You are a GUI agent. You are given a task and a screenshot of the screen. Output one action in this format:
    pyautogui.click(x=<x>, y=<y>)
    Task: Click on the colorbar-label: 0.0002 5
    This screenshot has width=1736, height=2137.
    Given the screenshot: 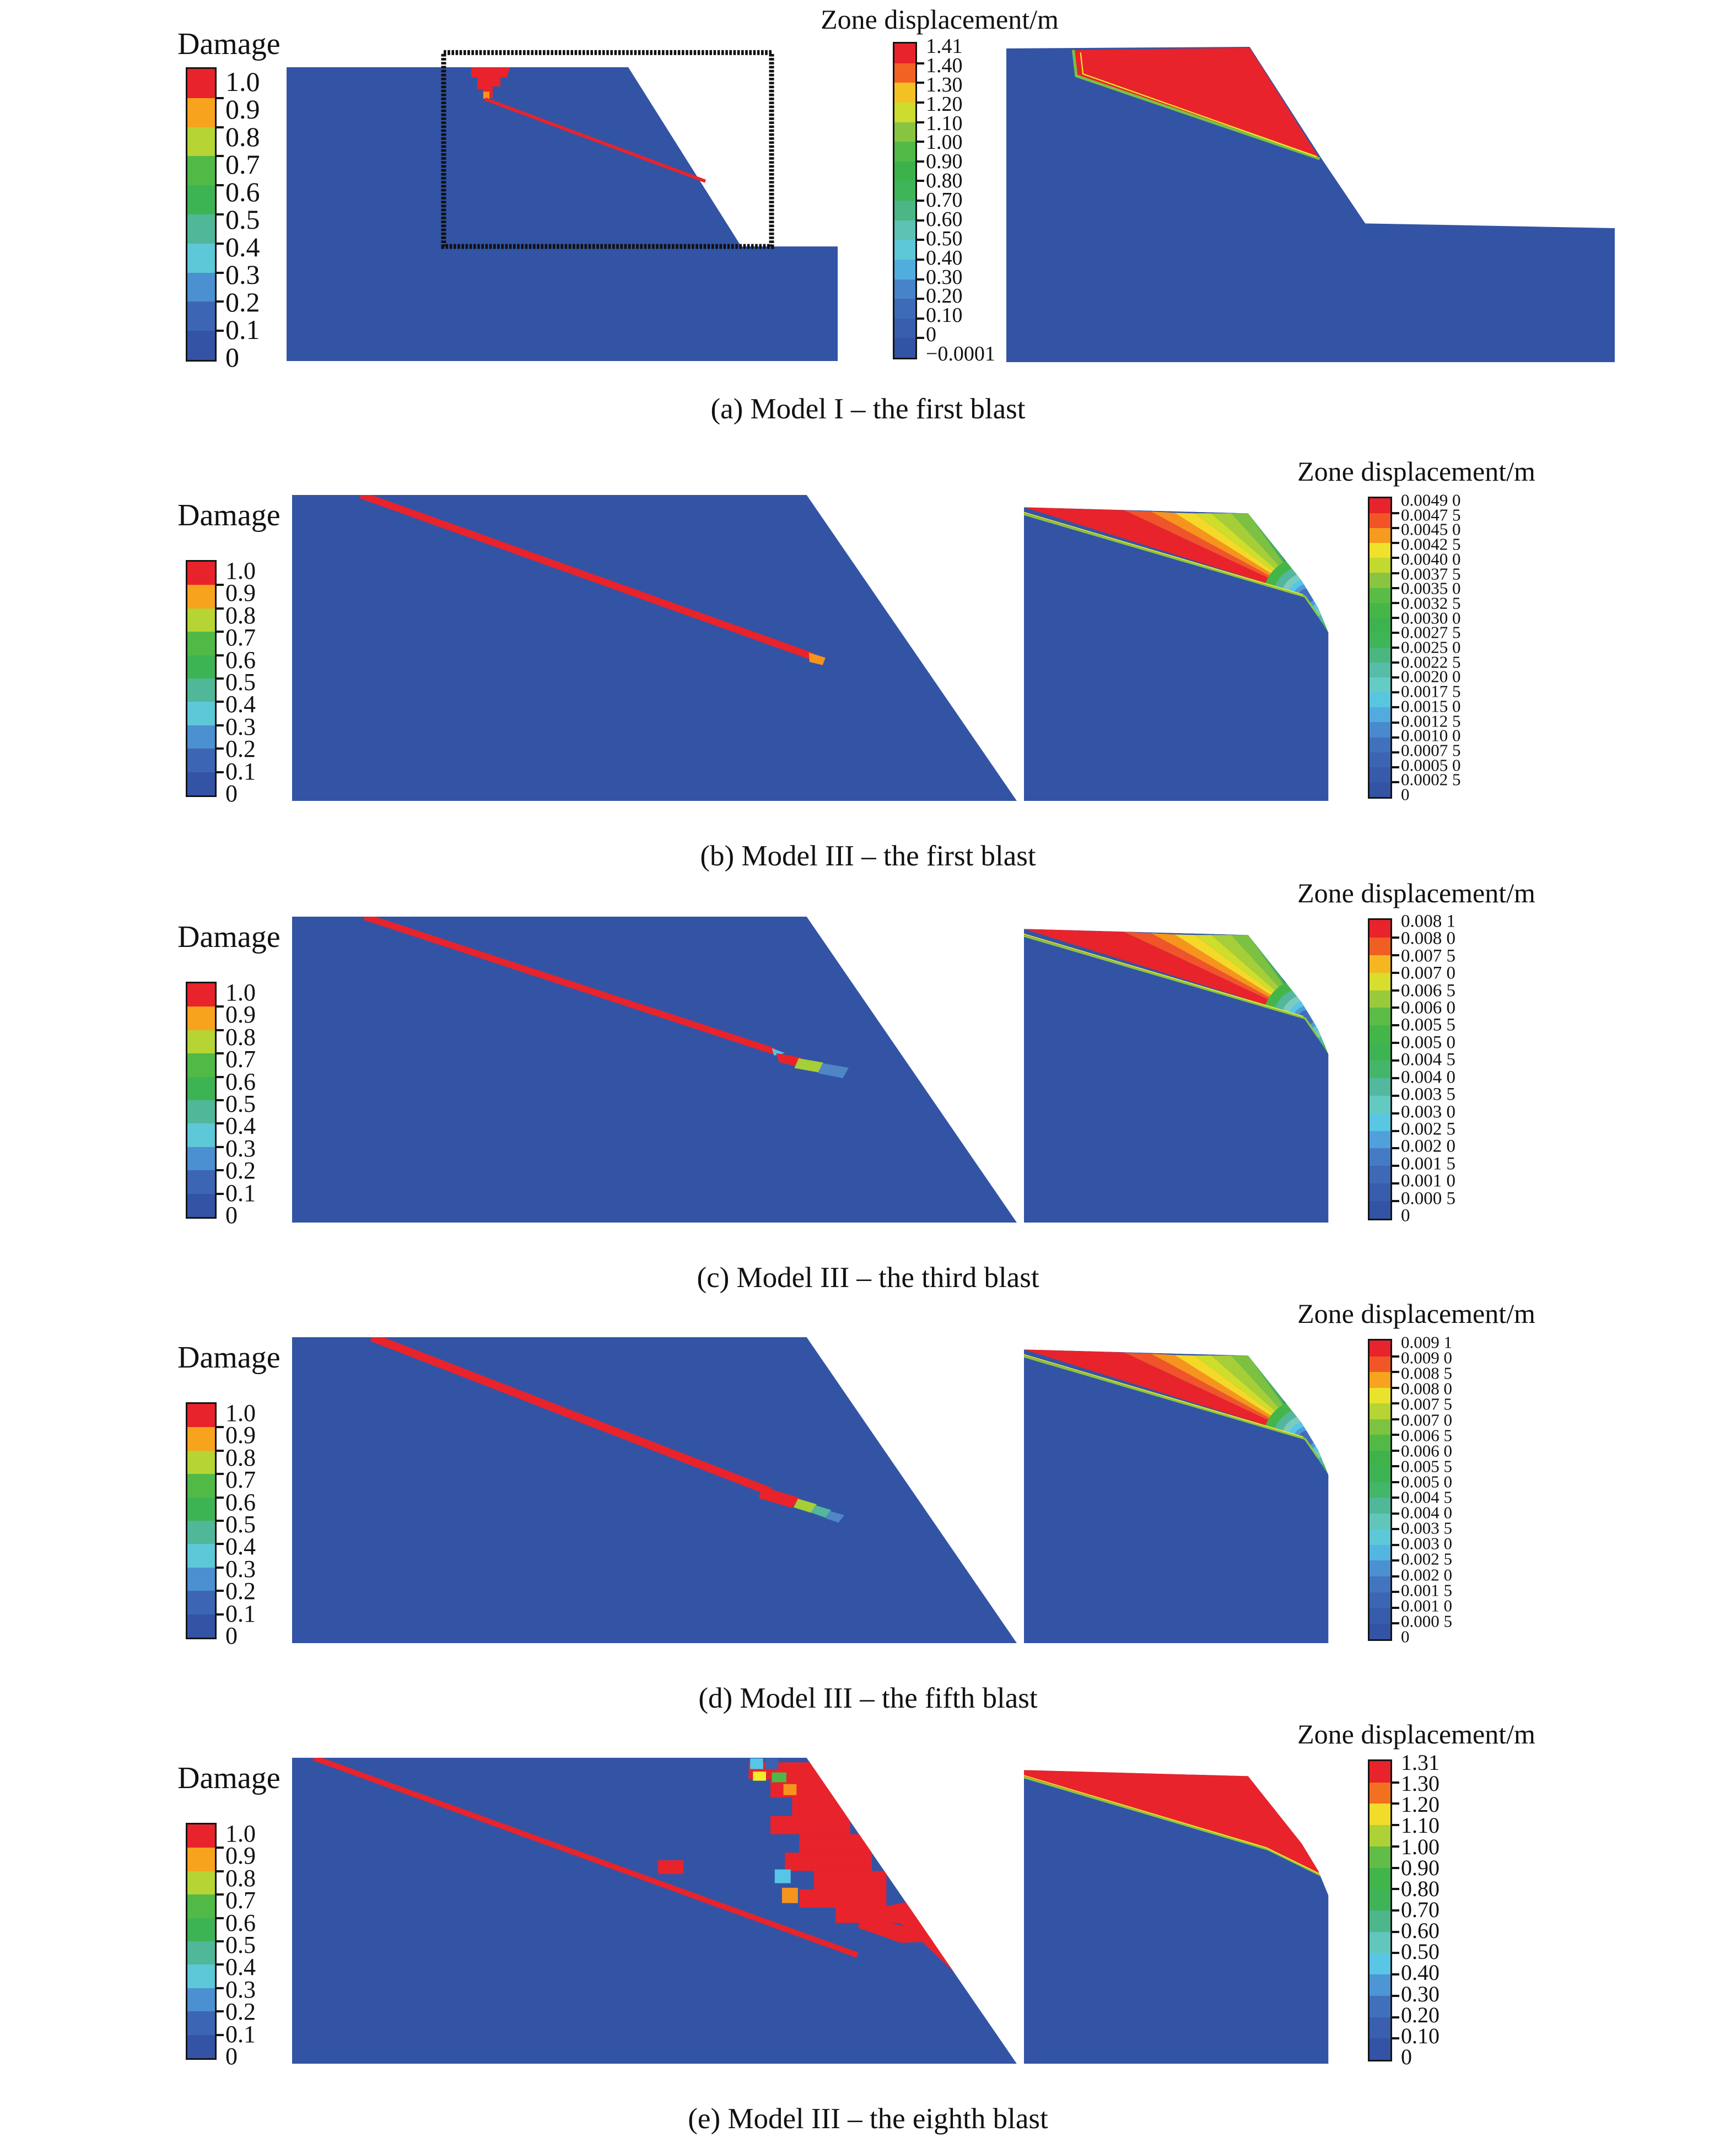 What is the action you would take?
    pyautogui.click(x=1431, y=779)
    